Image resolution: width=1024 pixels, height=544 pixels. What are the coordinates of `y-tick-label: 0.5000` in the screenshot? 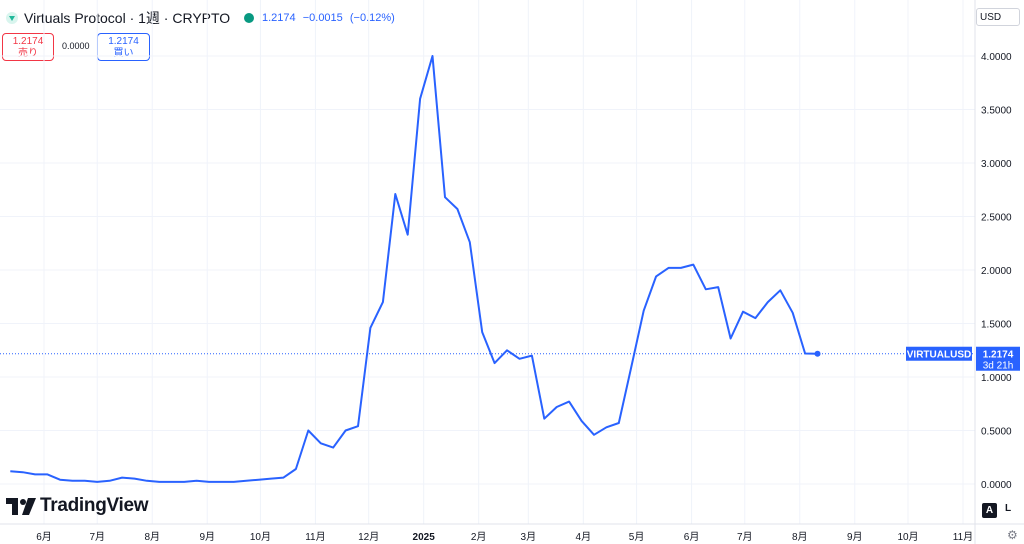 It's located at (996, 432).